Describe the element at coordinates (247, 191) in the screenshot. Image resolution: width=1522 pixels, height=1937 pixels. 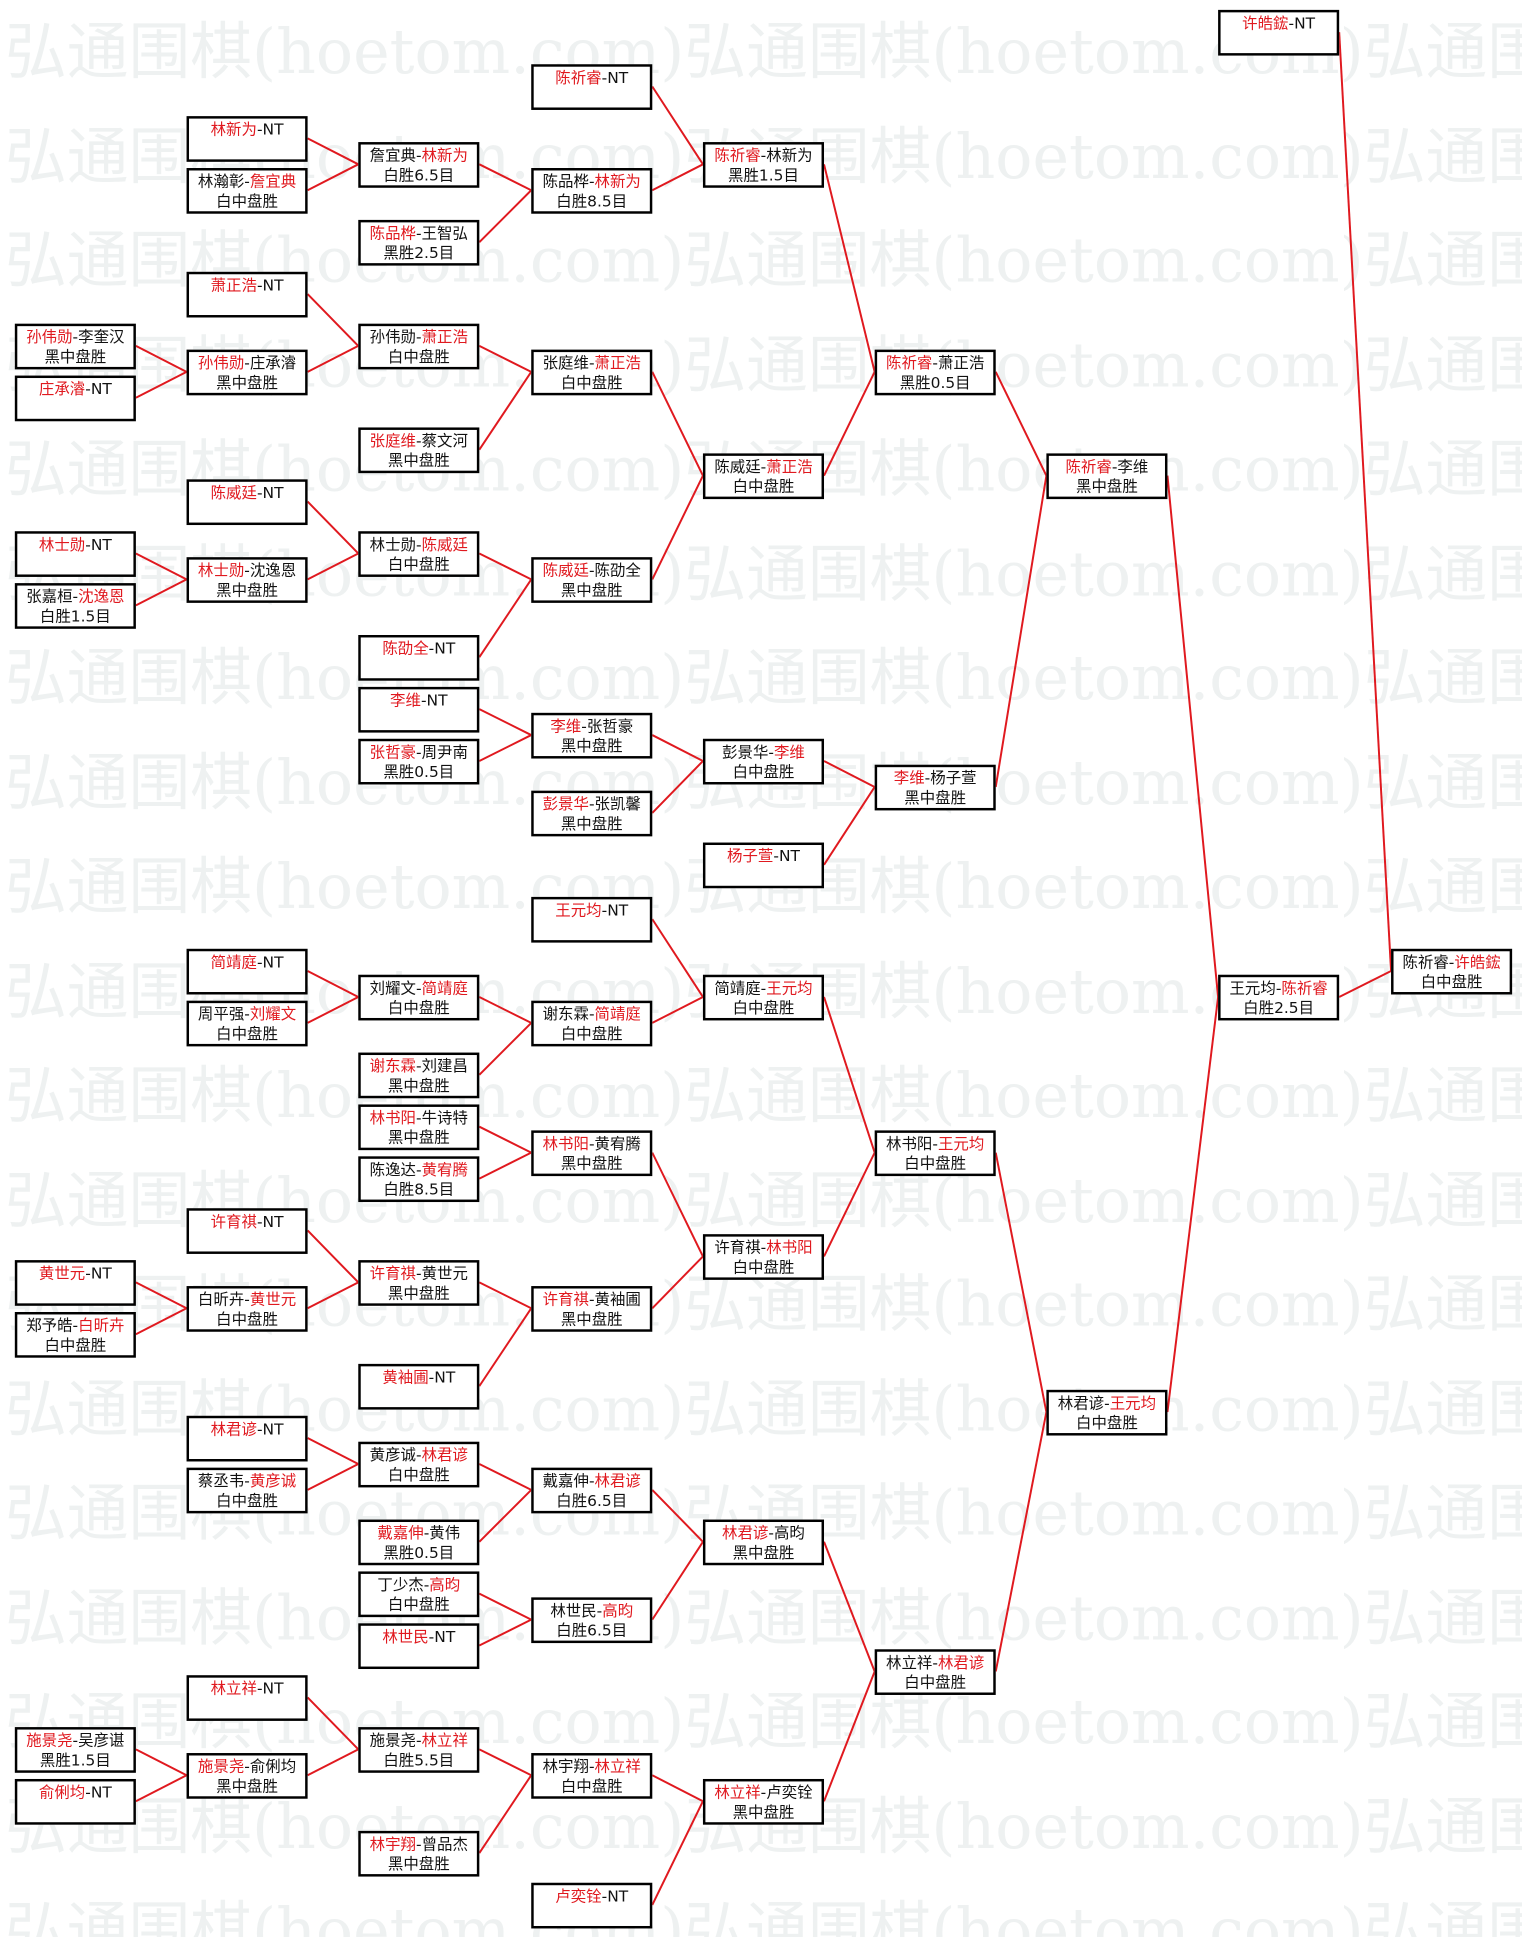
I see `match-box: 林瀚彰-詹宜典 白中盘胜` at that location.